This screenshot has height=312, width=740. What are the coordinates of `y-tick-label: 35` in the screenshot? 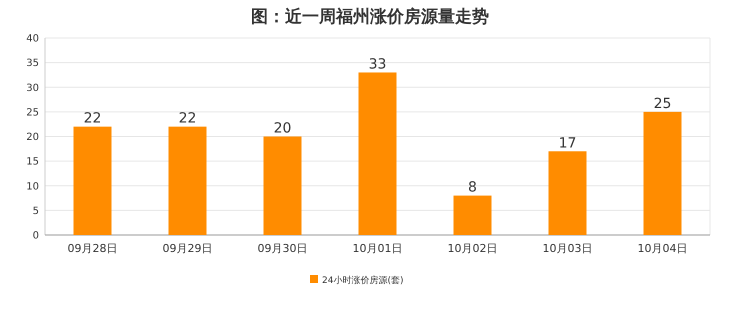 It's located at (32, 64).